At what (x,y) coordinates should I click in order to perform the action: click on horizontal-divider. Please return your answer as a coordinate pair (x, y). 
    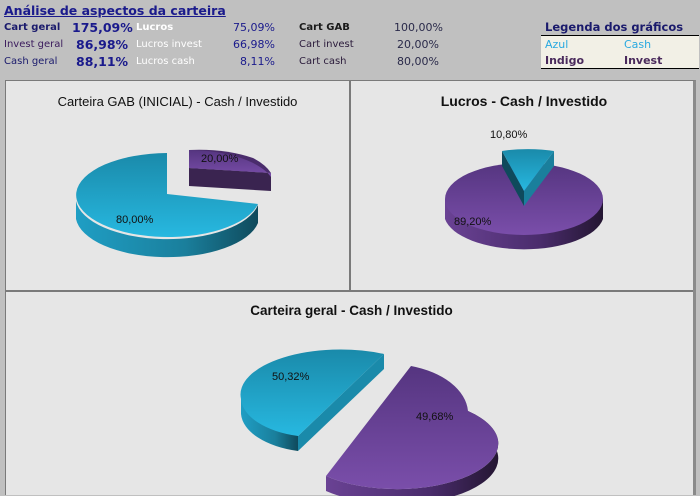
    Looking at the image, I should click on (349, 291).